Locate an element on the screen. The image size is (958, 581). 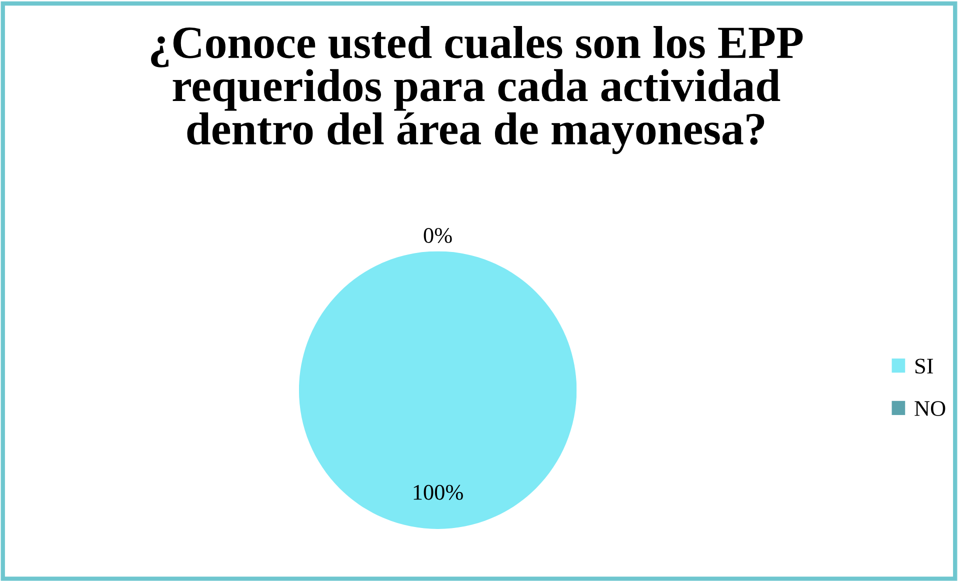
legend-label: NO is located at coordinates (930, 408).